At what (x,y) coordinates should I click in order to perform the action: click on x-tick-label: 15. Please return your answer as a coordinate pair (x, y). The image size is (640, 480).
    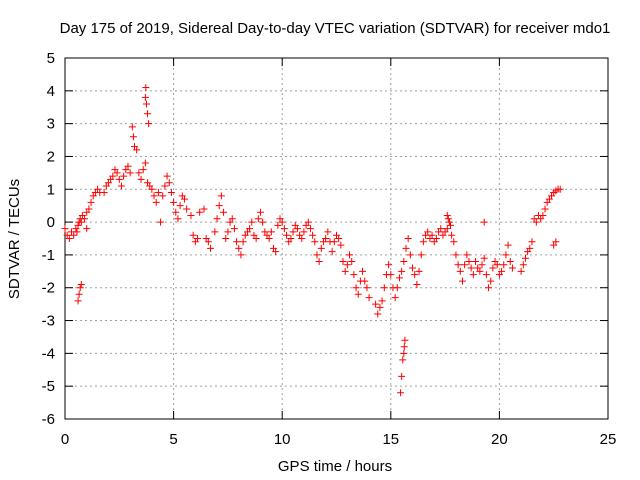
    Looking at the image, I should click on (390, 439).